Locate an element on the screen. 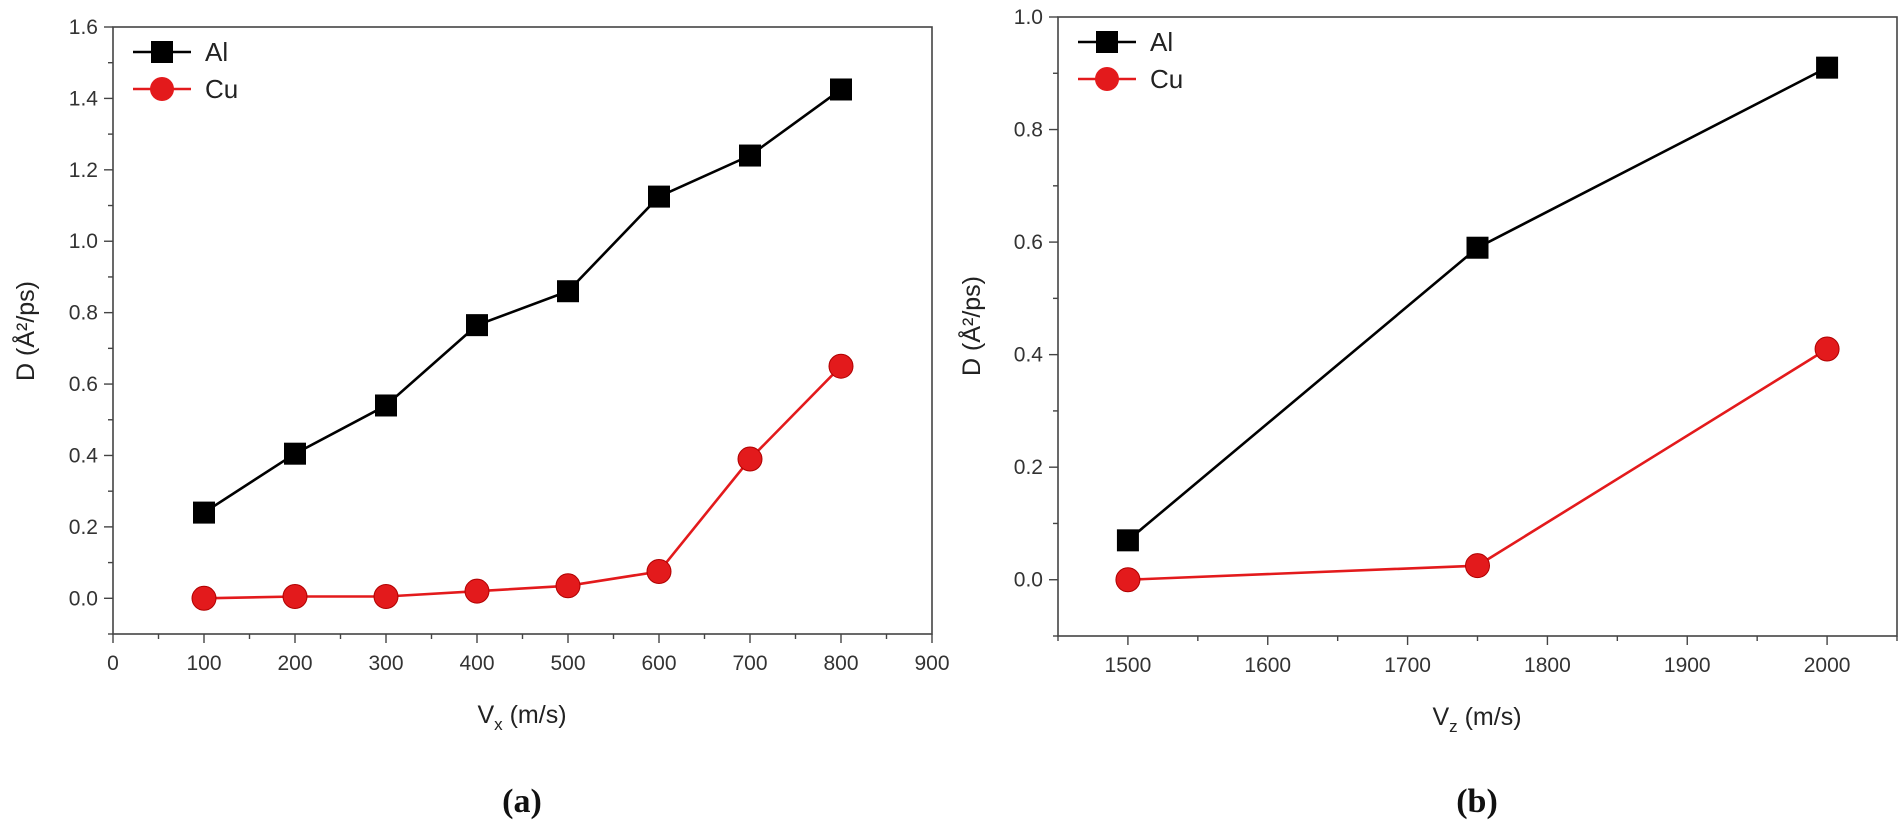  x-tick-label: 700 is located at coordinates (749, 663).